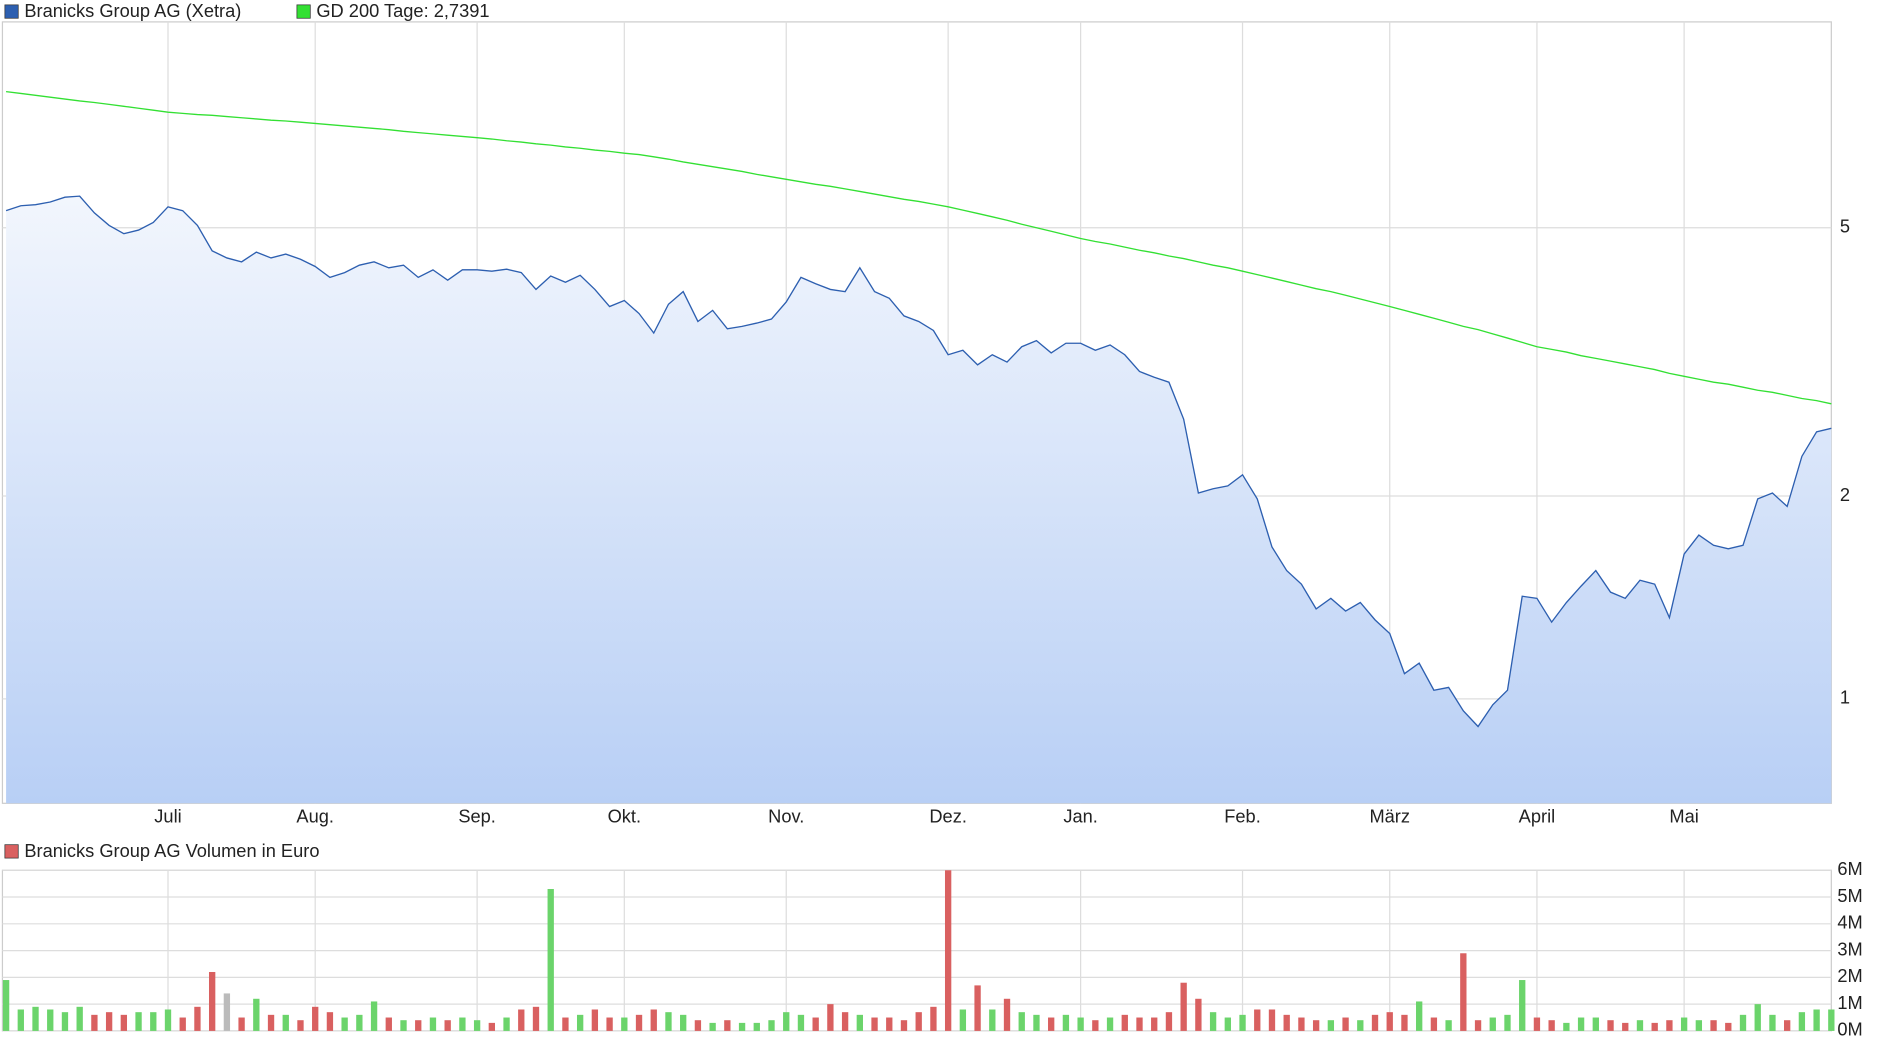  What do you see at coordinates (1389, 816) in the screenshot?
I see `x-tick-label: März` at bounding box center [1389, 816].